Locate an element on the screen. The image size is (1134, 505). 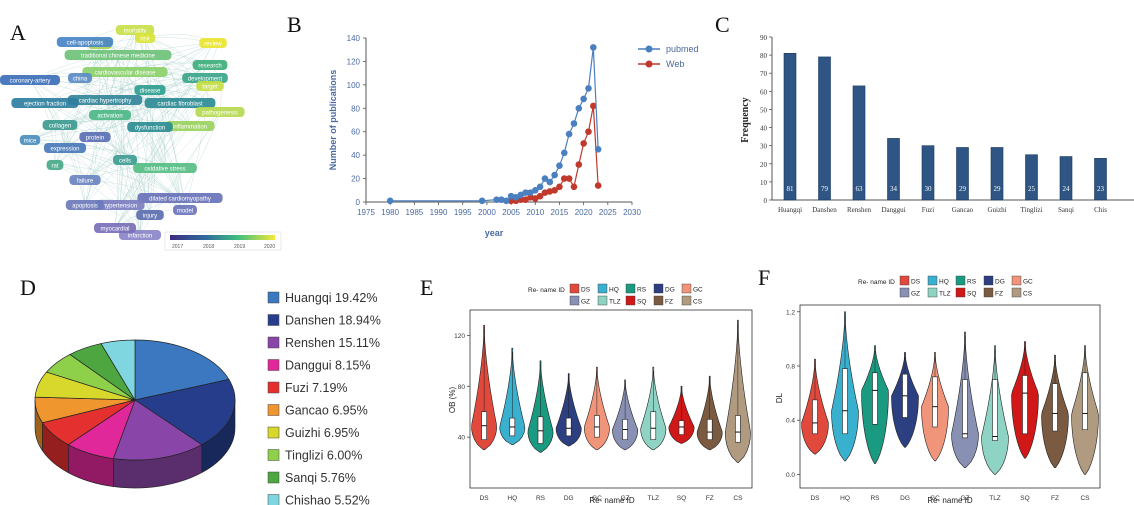
x-tick-label: GC is located at coordinates (597, 498).